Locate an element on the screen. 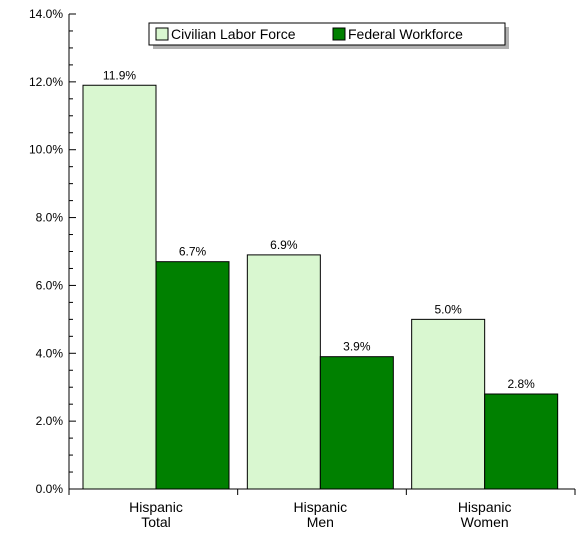 This screenshot has width=578, height=533. y-tick-label-0: 0.0% is located at coordinates (50, 489).